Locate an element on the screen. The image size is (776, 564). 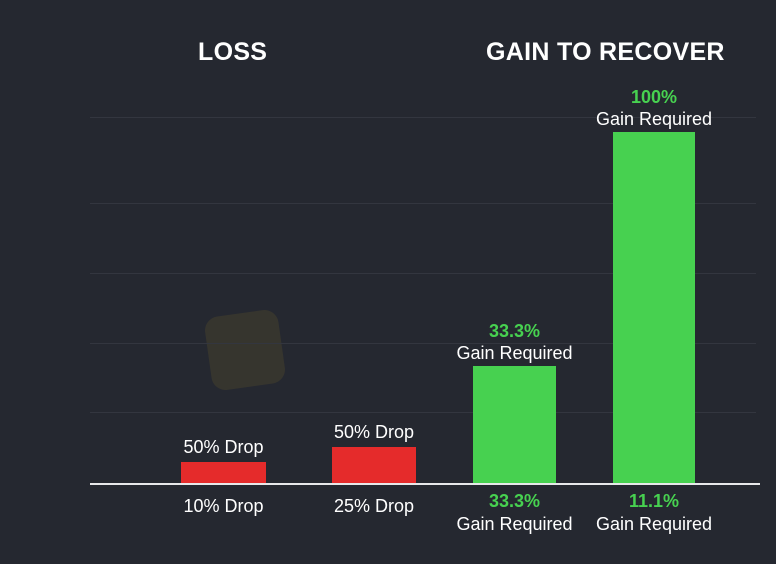
top-percent-label: 33.3% is located at coordinates (514, 331).